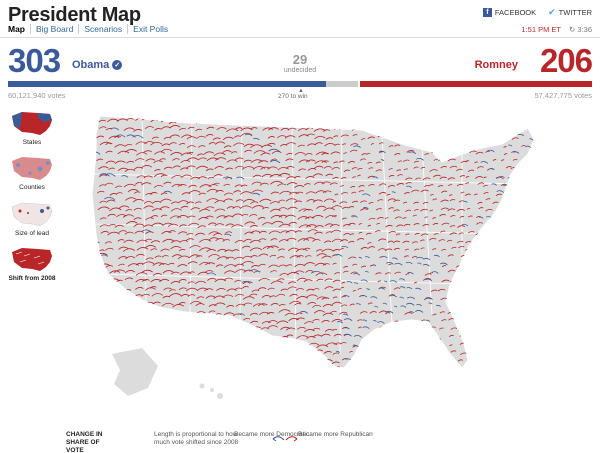 This screenshot has height=453, width=600. I want to click on tab-big-board: Big Board, so click(54, 29).